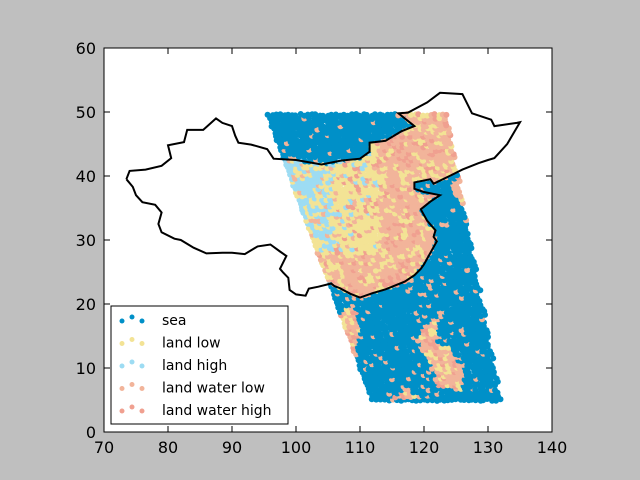 The height and width of the screenshot is (480, 640). Describe the element at coordinates (217, 411) in the screenshot. I see `legend-label-land-water-high: land water high` at that location.